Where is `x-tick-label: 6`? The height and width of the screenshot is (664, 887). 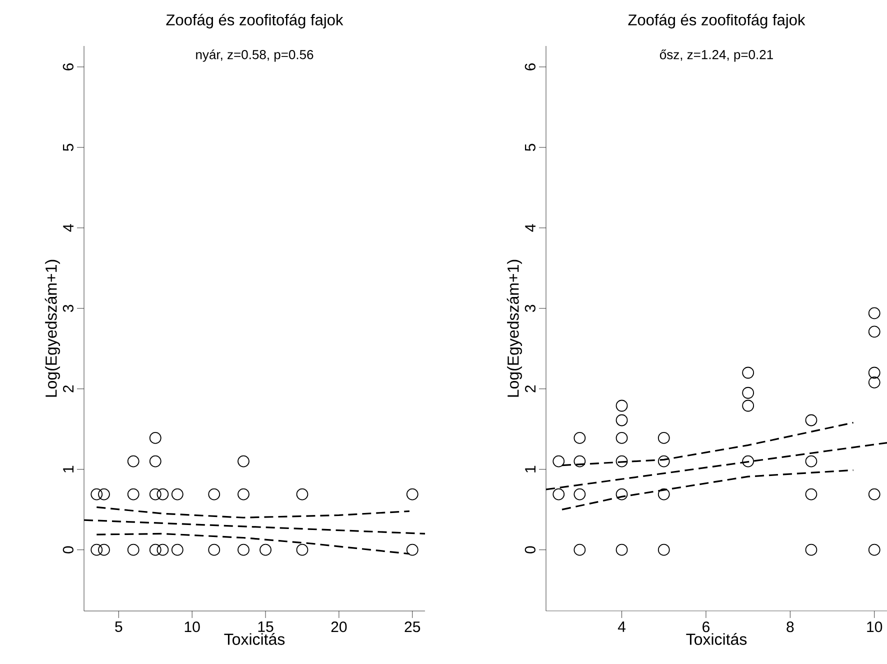 x-tick-label: 6 is located at coordinates (706, 627).